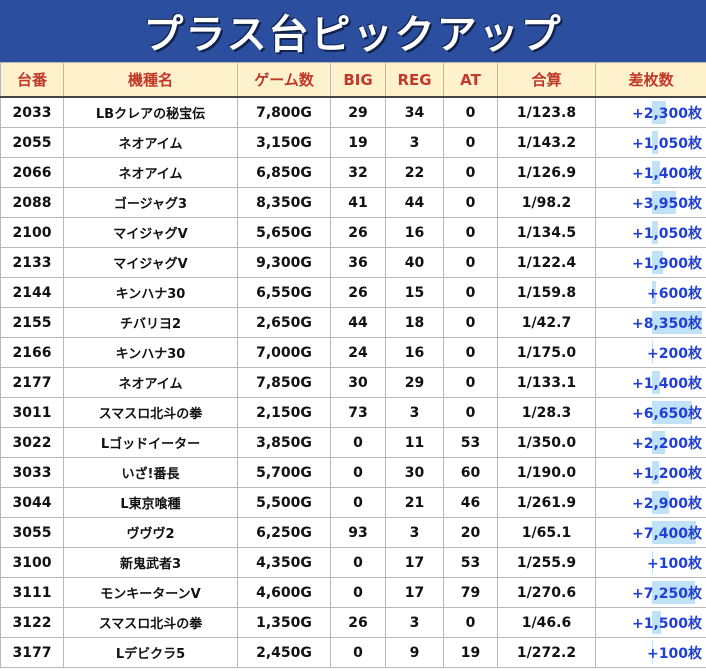 The width and height of the screenshot is (706, 671). What do you see at coordinates (32, 292) in the screenshot?
I see `machine-number-cell: 2144` at bounding box center [32, 292].